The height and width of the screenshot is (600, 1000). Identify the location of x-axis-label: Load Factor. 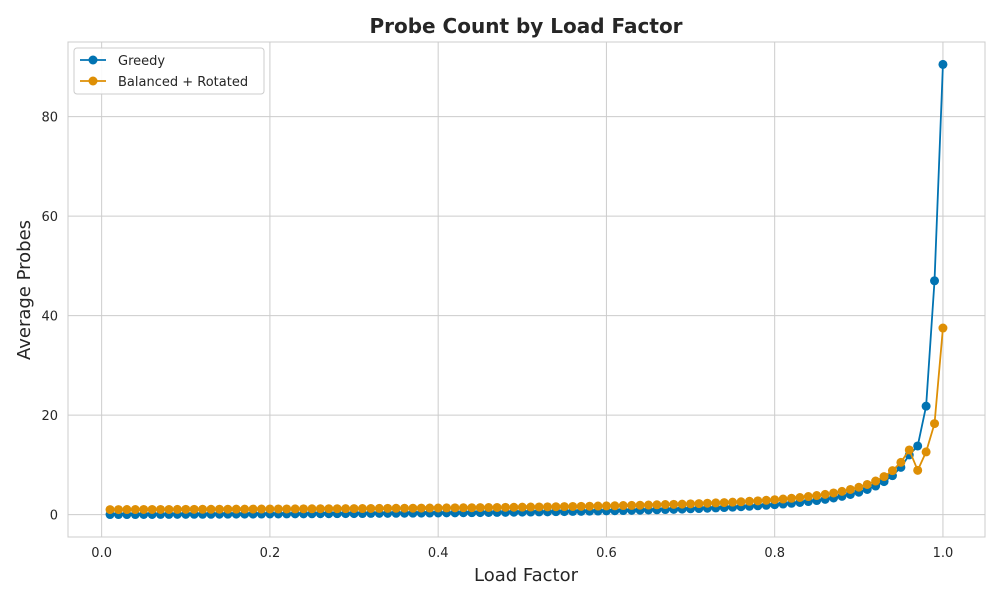
(526, 575).